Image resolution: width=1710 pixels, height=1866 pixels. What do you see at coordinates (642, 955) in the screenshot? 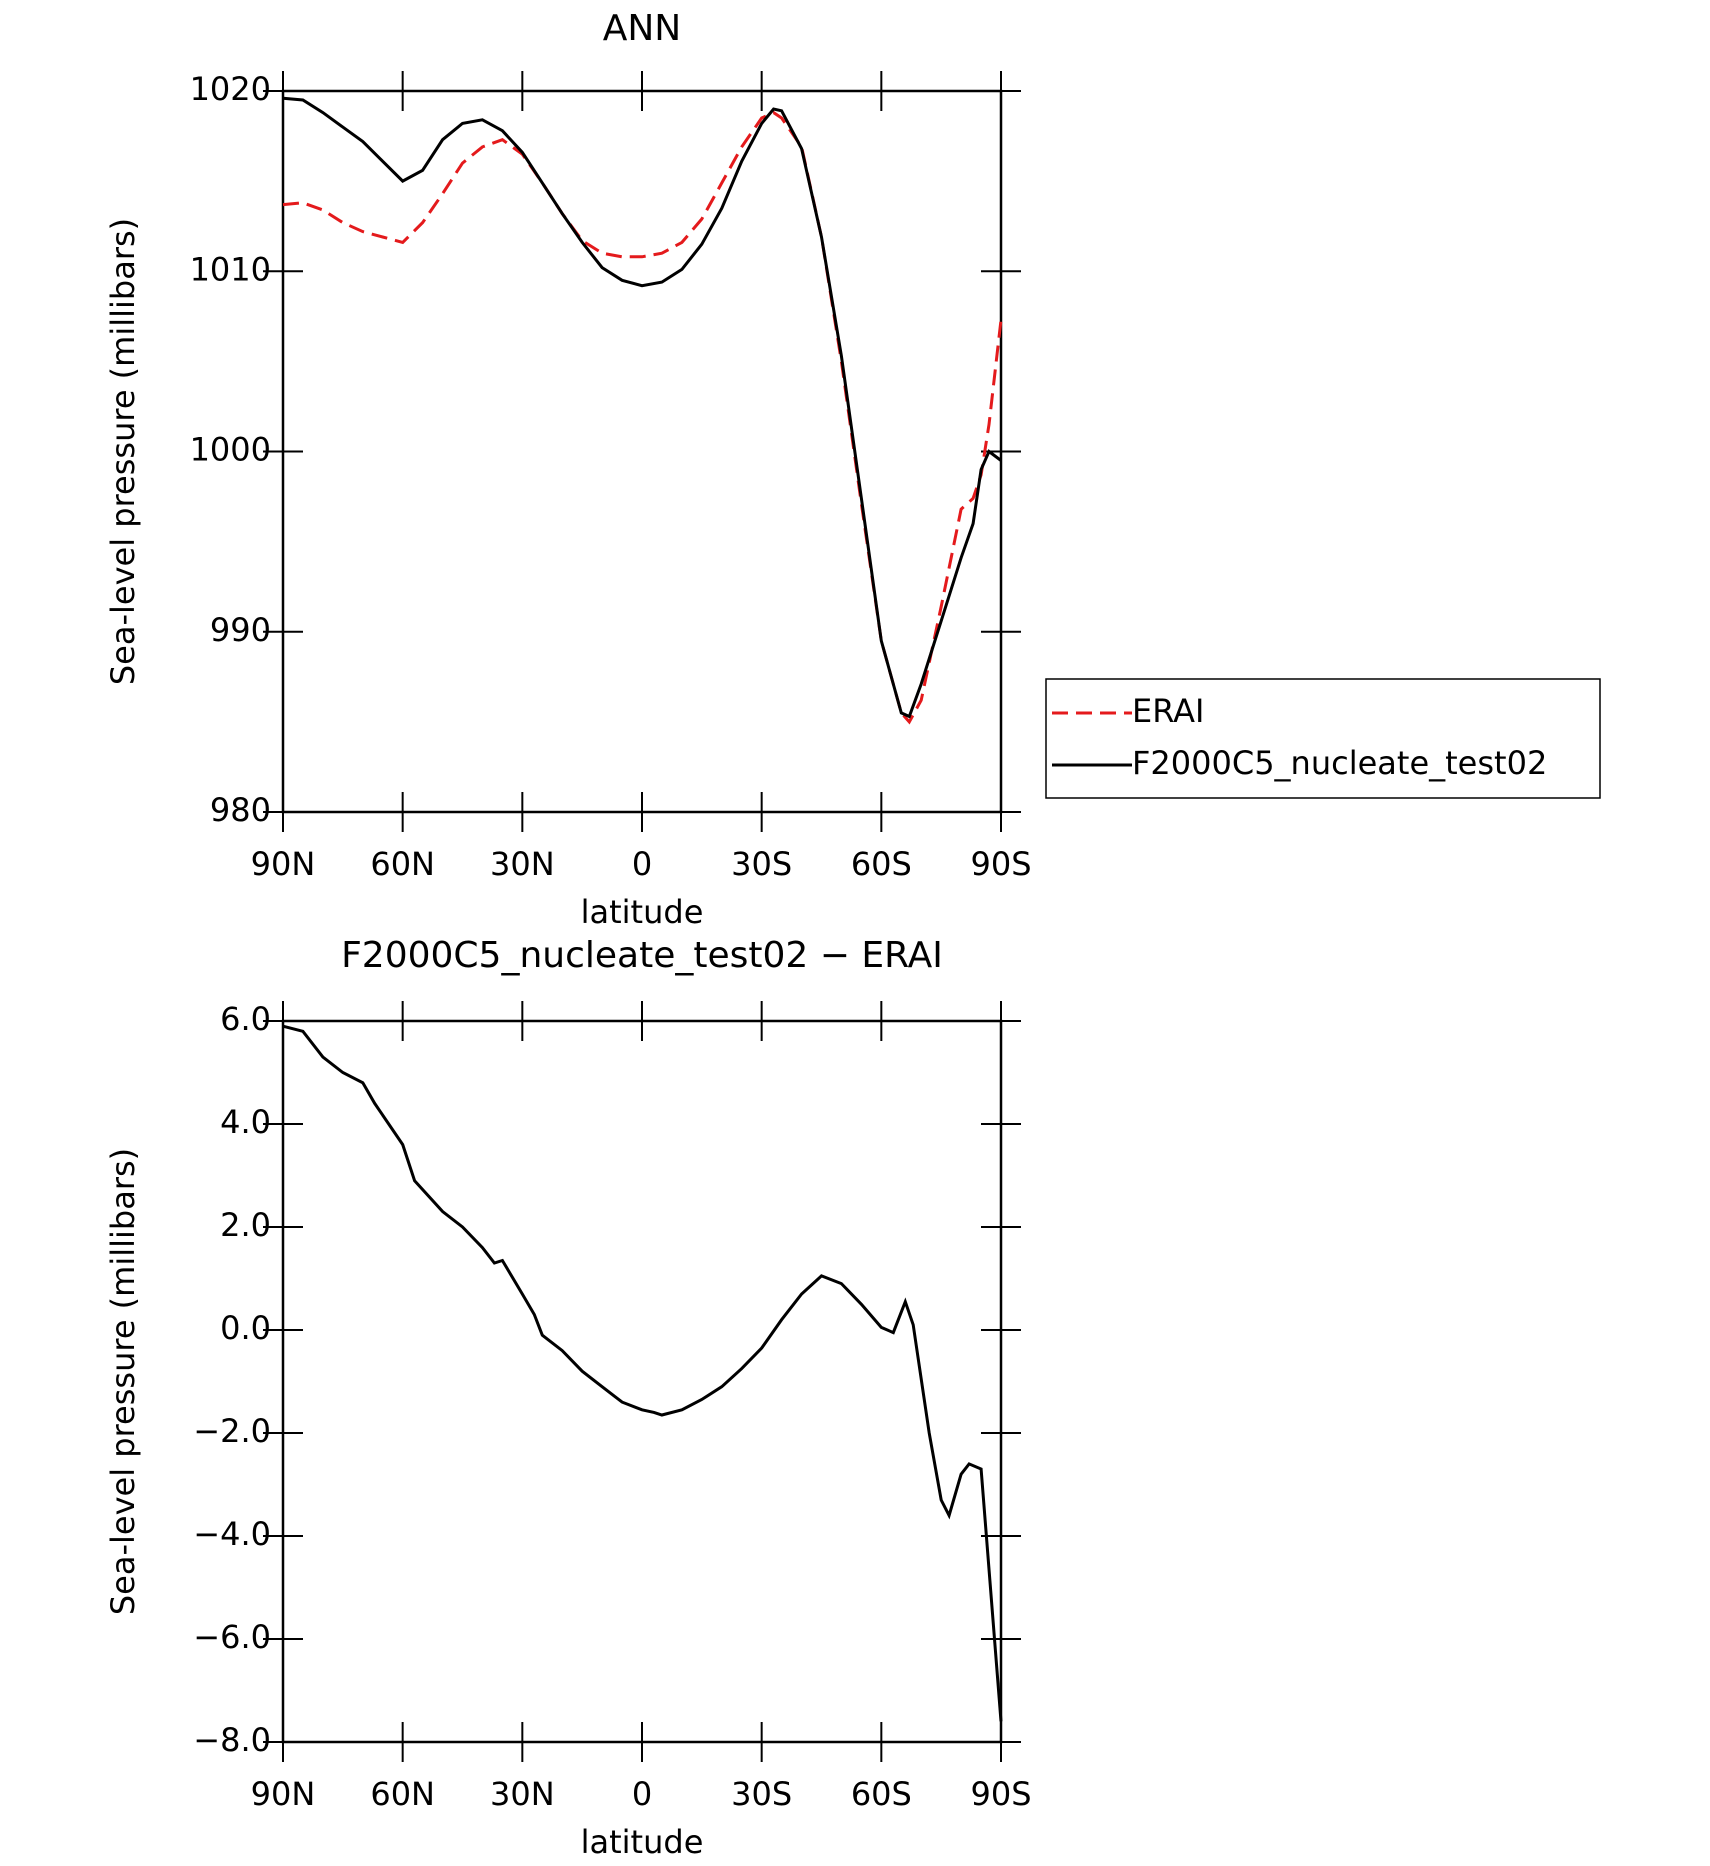
I see `chart-title: F2000C5_nucleate_test02 − ERAI` at bounding box center [642, 955].